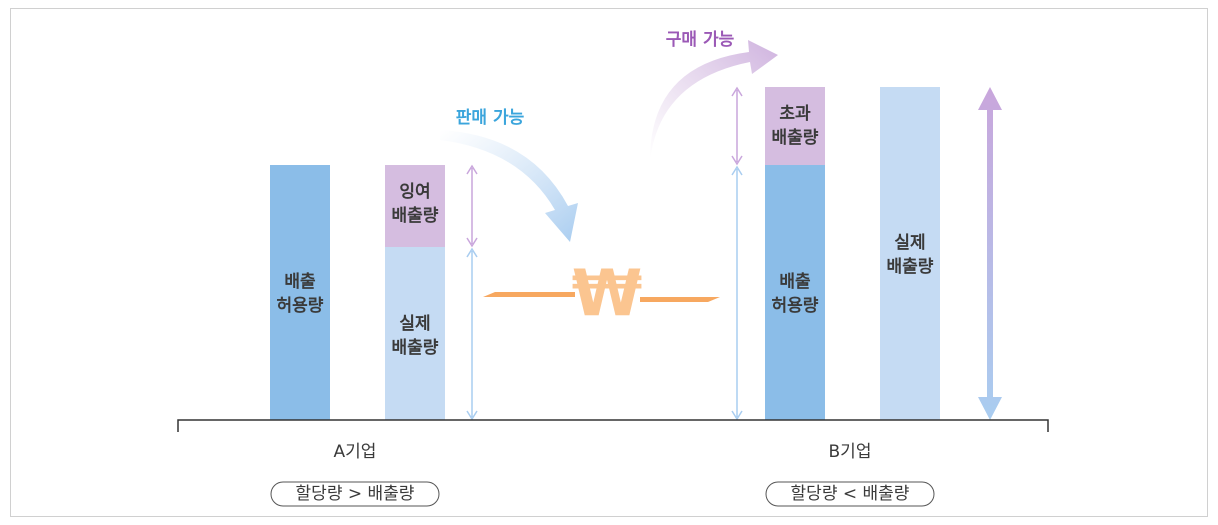  Describe the element at coordinates (714, 100) in the screenshot. I see `buy-arrow` at that location.